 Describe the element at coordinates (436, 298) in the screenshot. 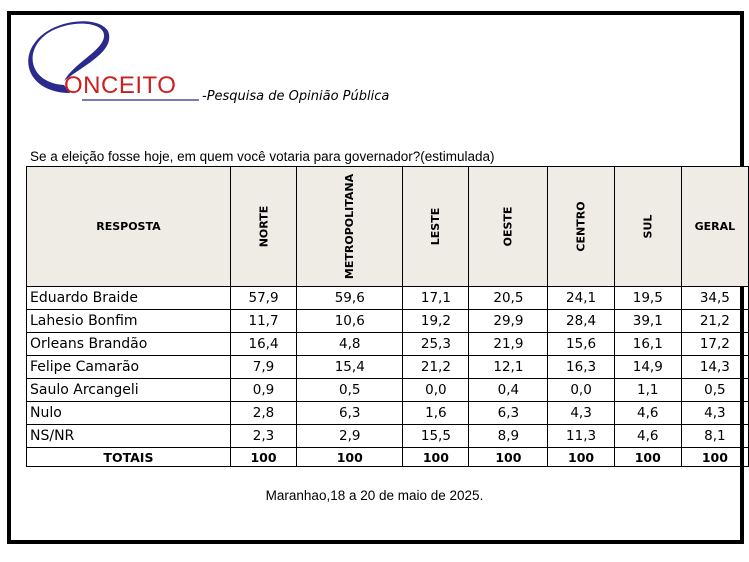

I see `percentage-cell: 17,1` at that location.